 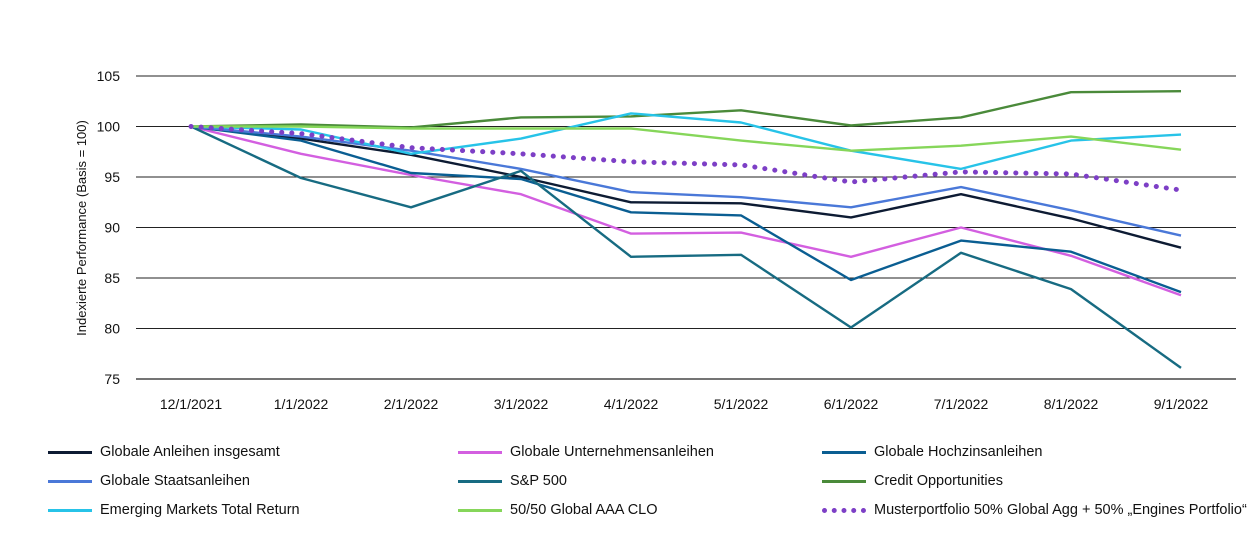 I want to click on legend-item: Emerging Markets Total Return, so click(x=174, y=510).